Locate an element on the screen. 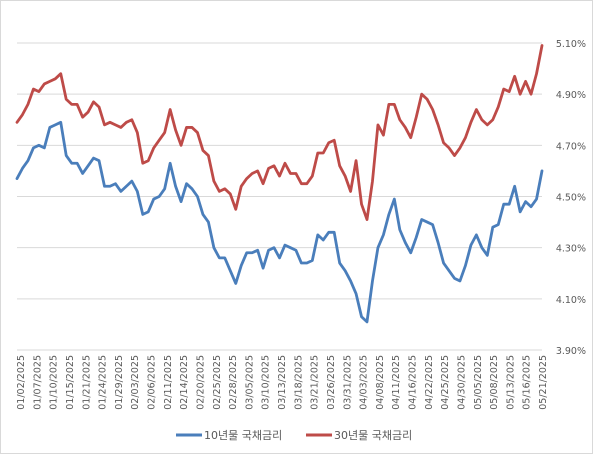 The image size is (593, 454). x-tick-label: 04/30/2025 is located at coordinates (461, 382).